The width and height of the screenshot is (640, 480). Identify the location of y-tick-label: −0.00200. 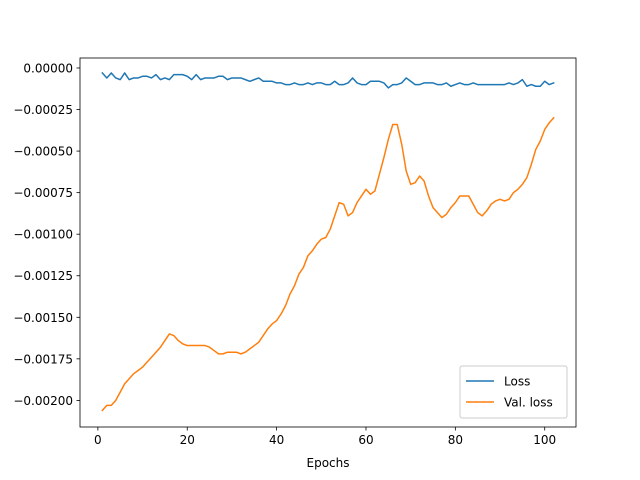
(43, 401).